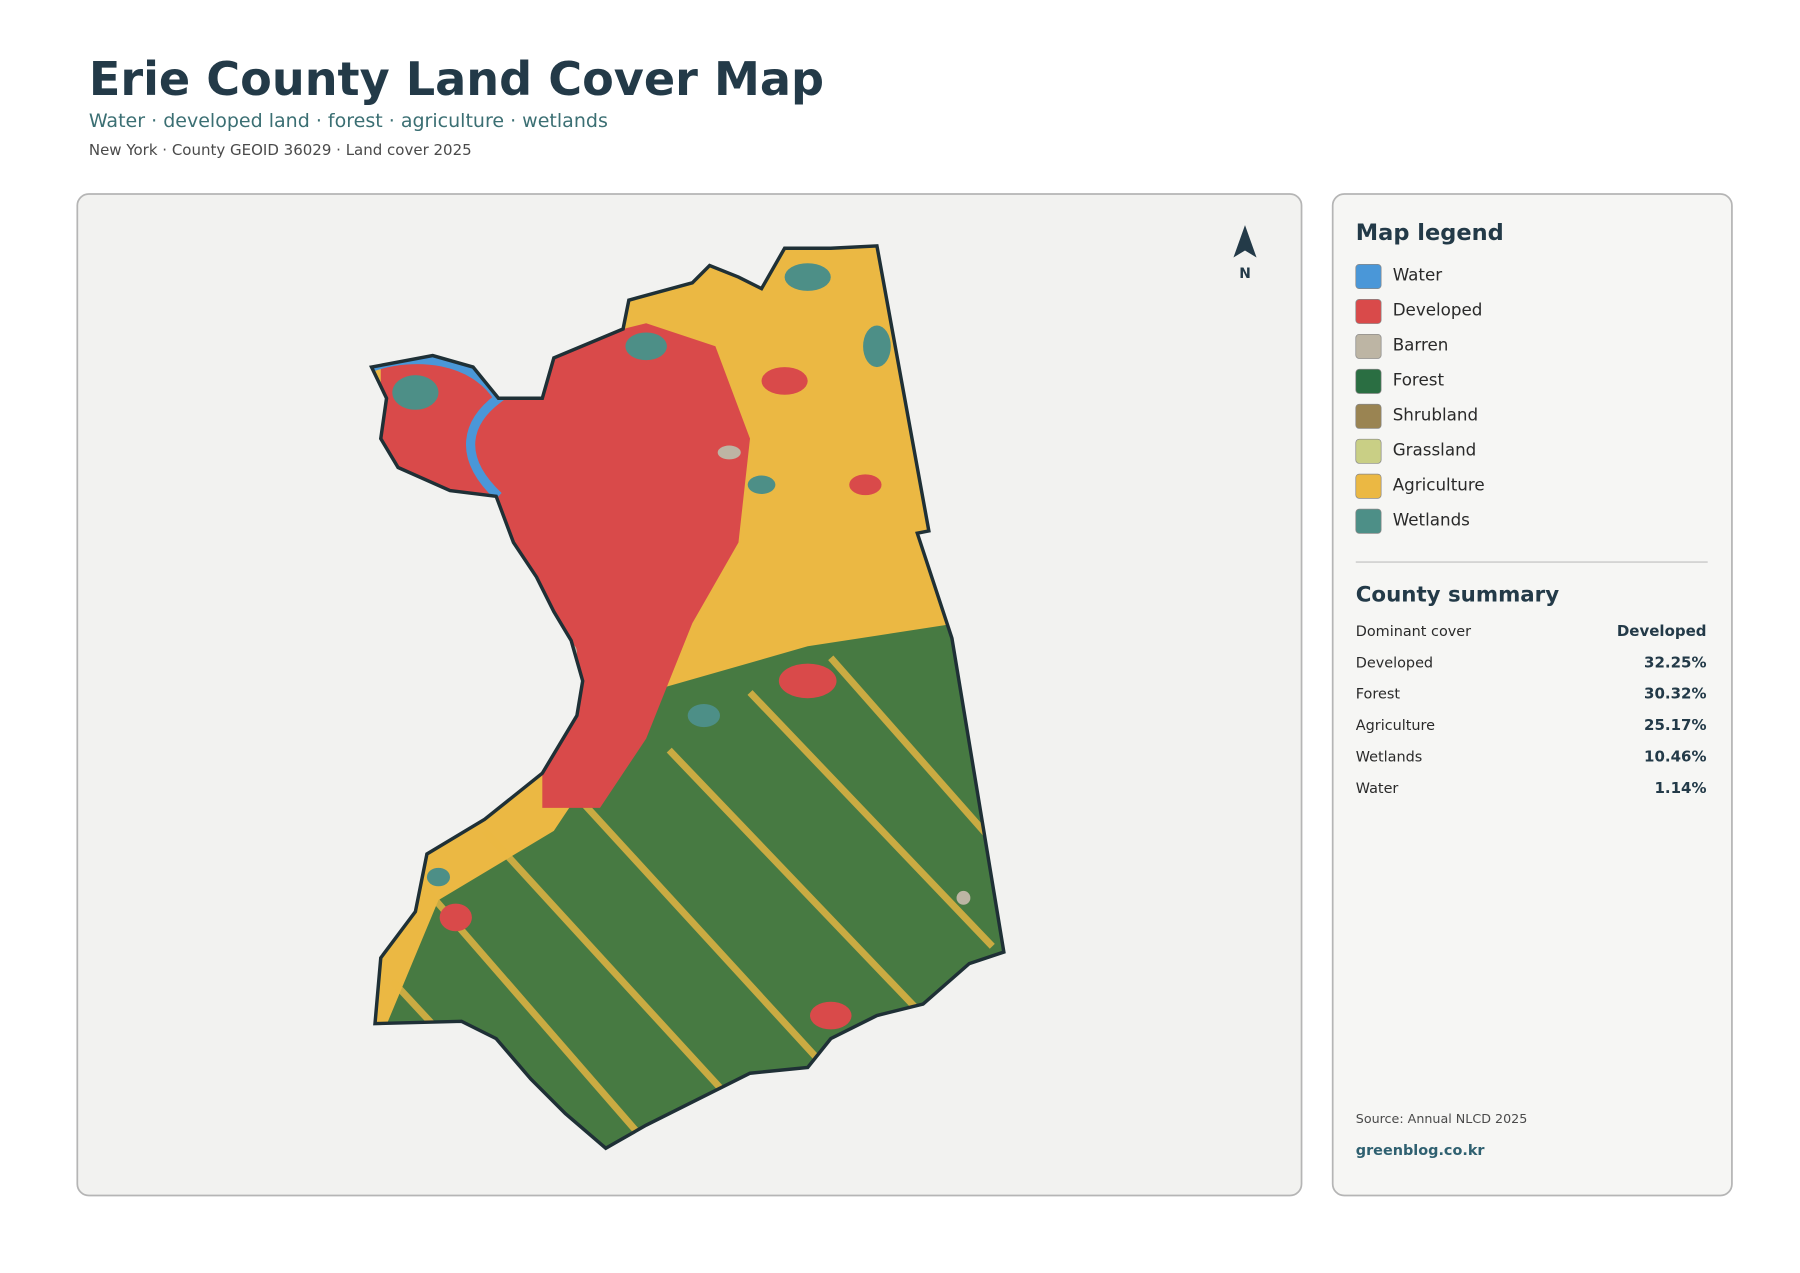 This screenshot has height=1273, width=1800. I want to click on site-link: greenblog.co.kr, so click(1421, 1151).